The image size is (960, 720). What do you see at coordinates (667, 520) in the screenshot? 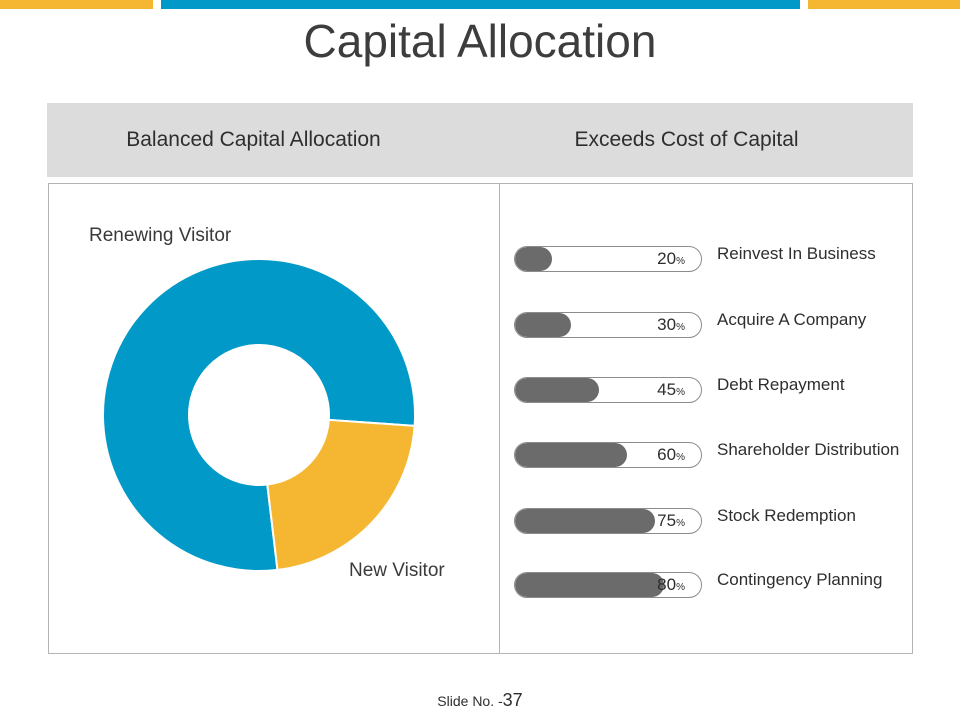
I see `progress-value-number: 75` at bounding box center [667, 520].